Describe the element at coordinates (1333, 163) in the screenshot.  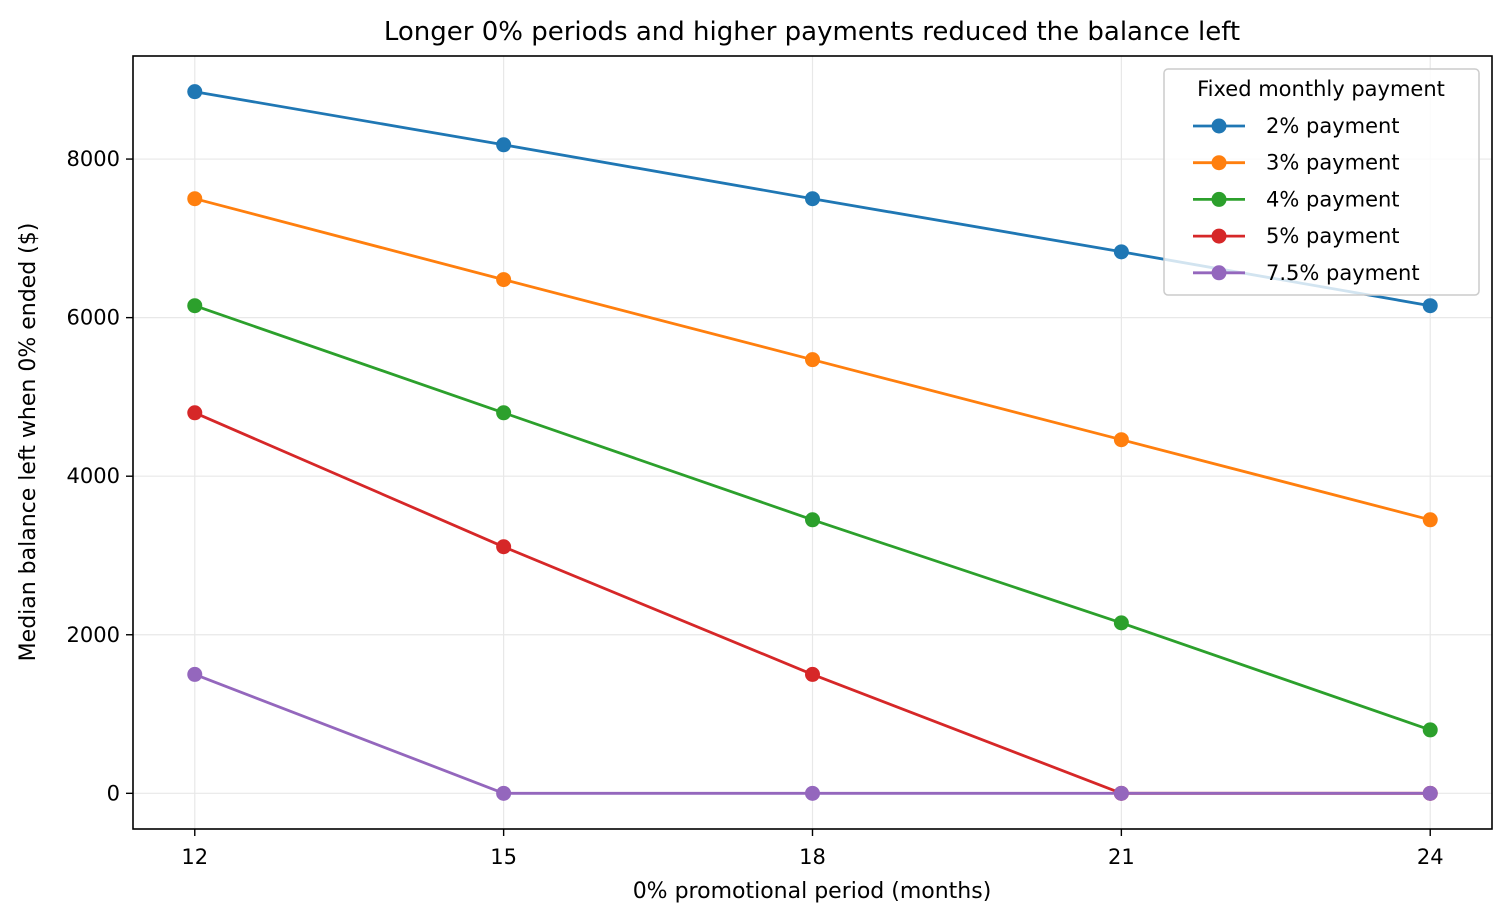
I see `legend-label: 3% payment` at that location.